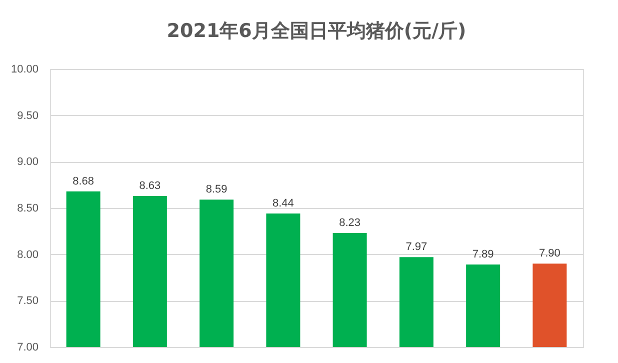 The image size is (618, 363). What do you see at coordinates (27, 301) in the screenshot?
I see `y-tick-label: 7.50` at bounding box center [27, 301].